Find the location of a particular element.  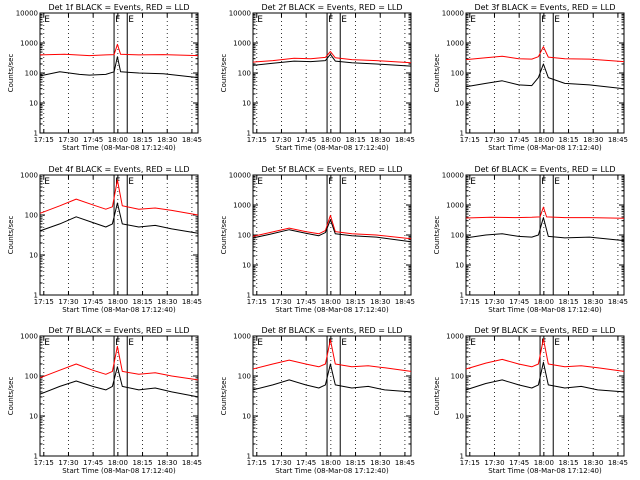

panel-title: Det 2f BLACK = Events, RED = LLD is located at coordinates (331, 7).